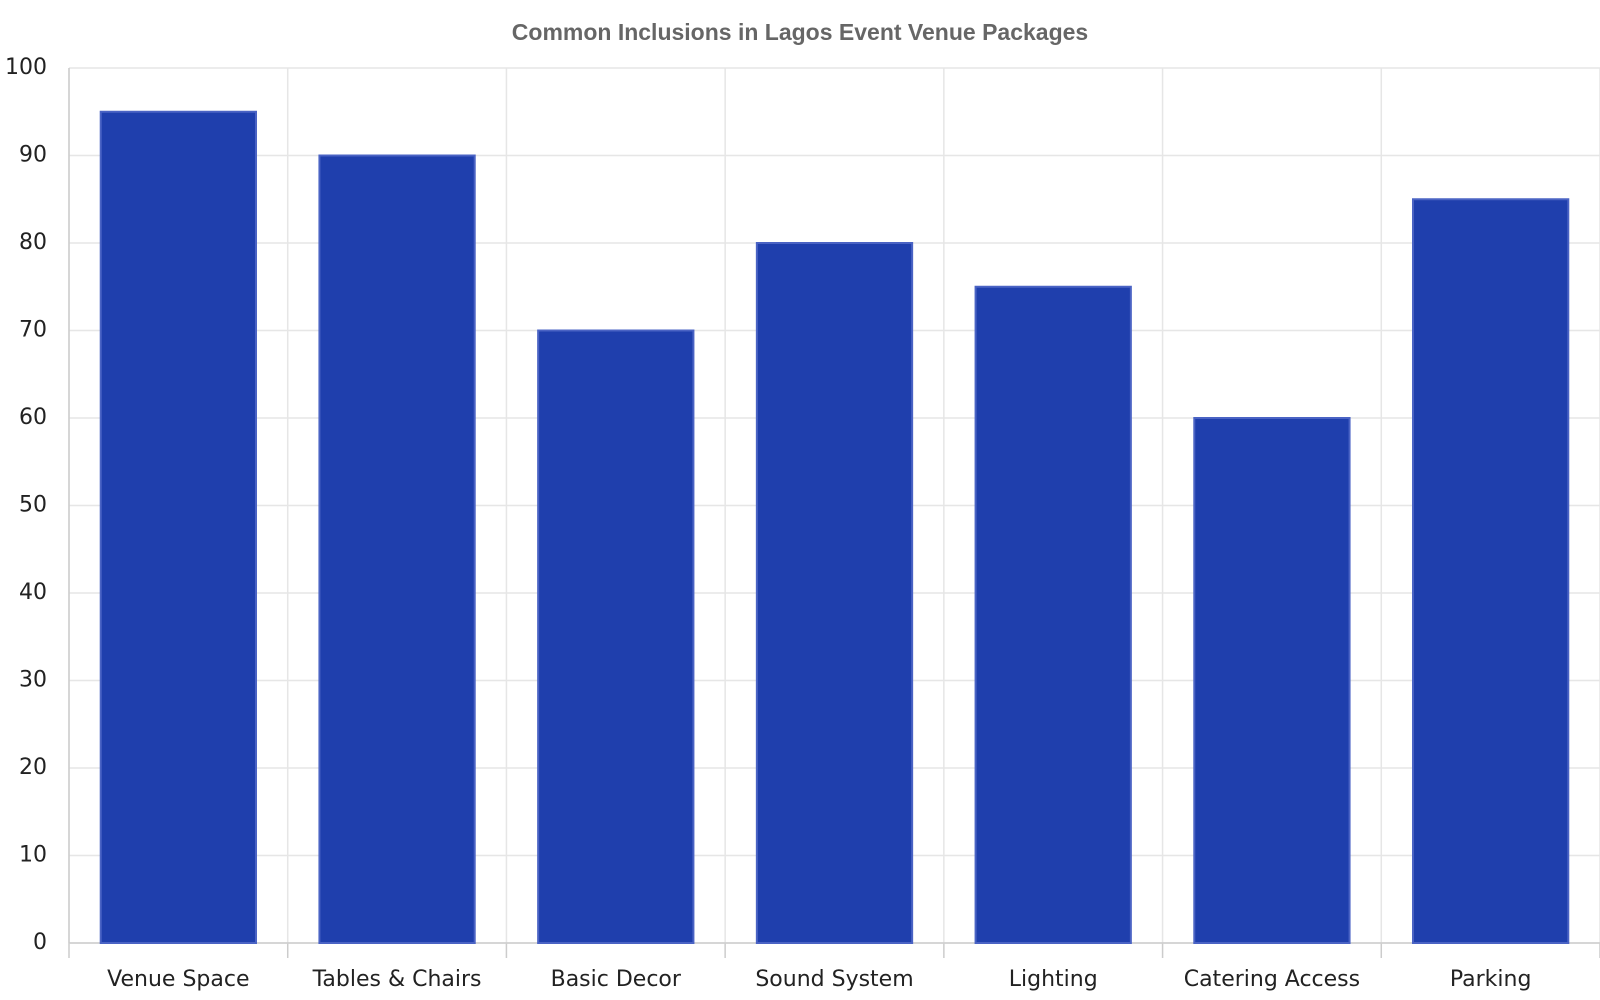  I want to click on y-tick-label: 50, so click(33, 505).